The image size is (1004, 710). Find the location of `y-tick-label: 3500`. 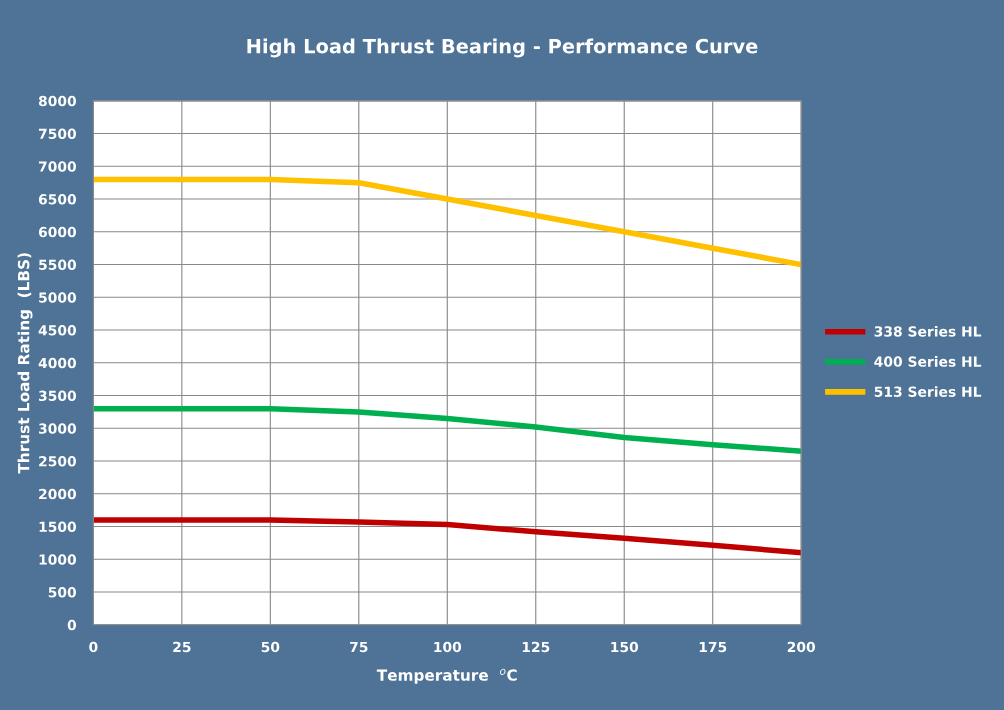

y-tick-label: 3500 is located at coordinates (57, 396).